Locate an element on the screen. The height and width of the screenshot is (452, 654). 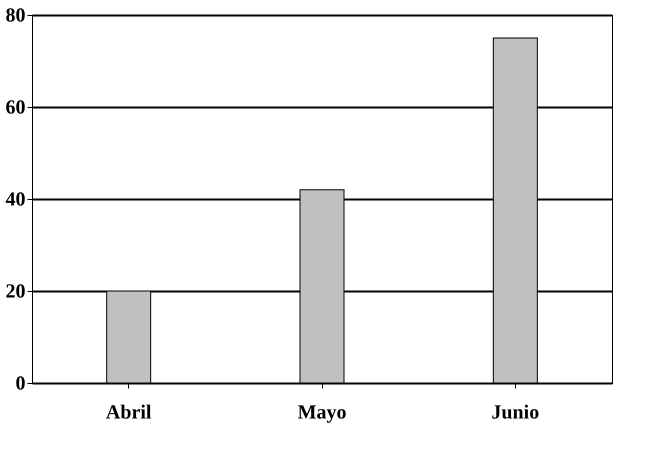
x-tick-label: Junio is located at coordinates (515, 413).